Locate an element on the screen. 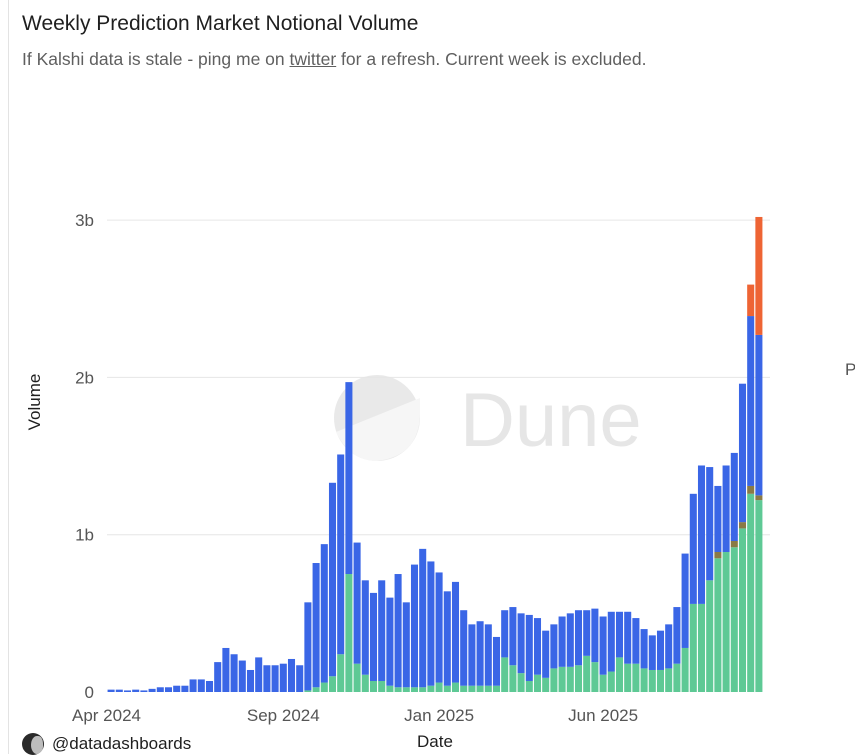  twitter-link: twitter is located at coordinates (313, 59).